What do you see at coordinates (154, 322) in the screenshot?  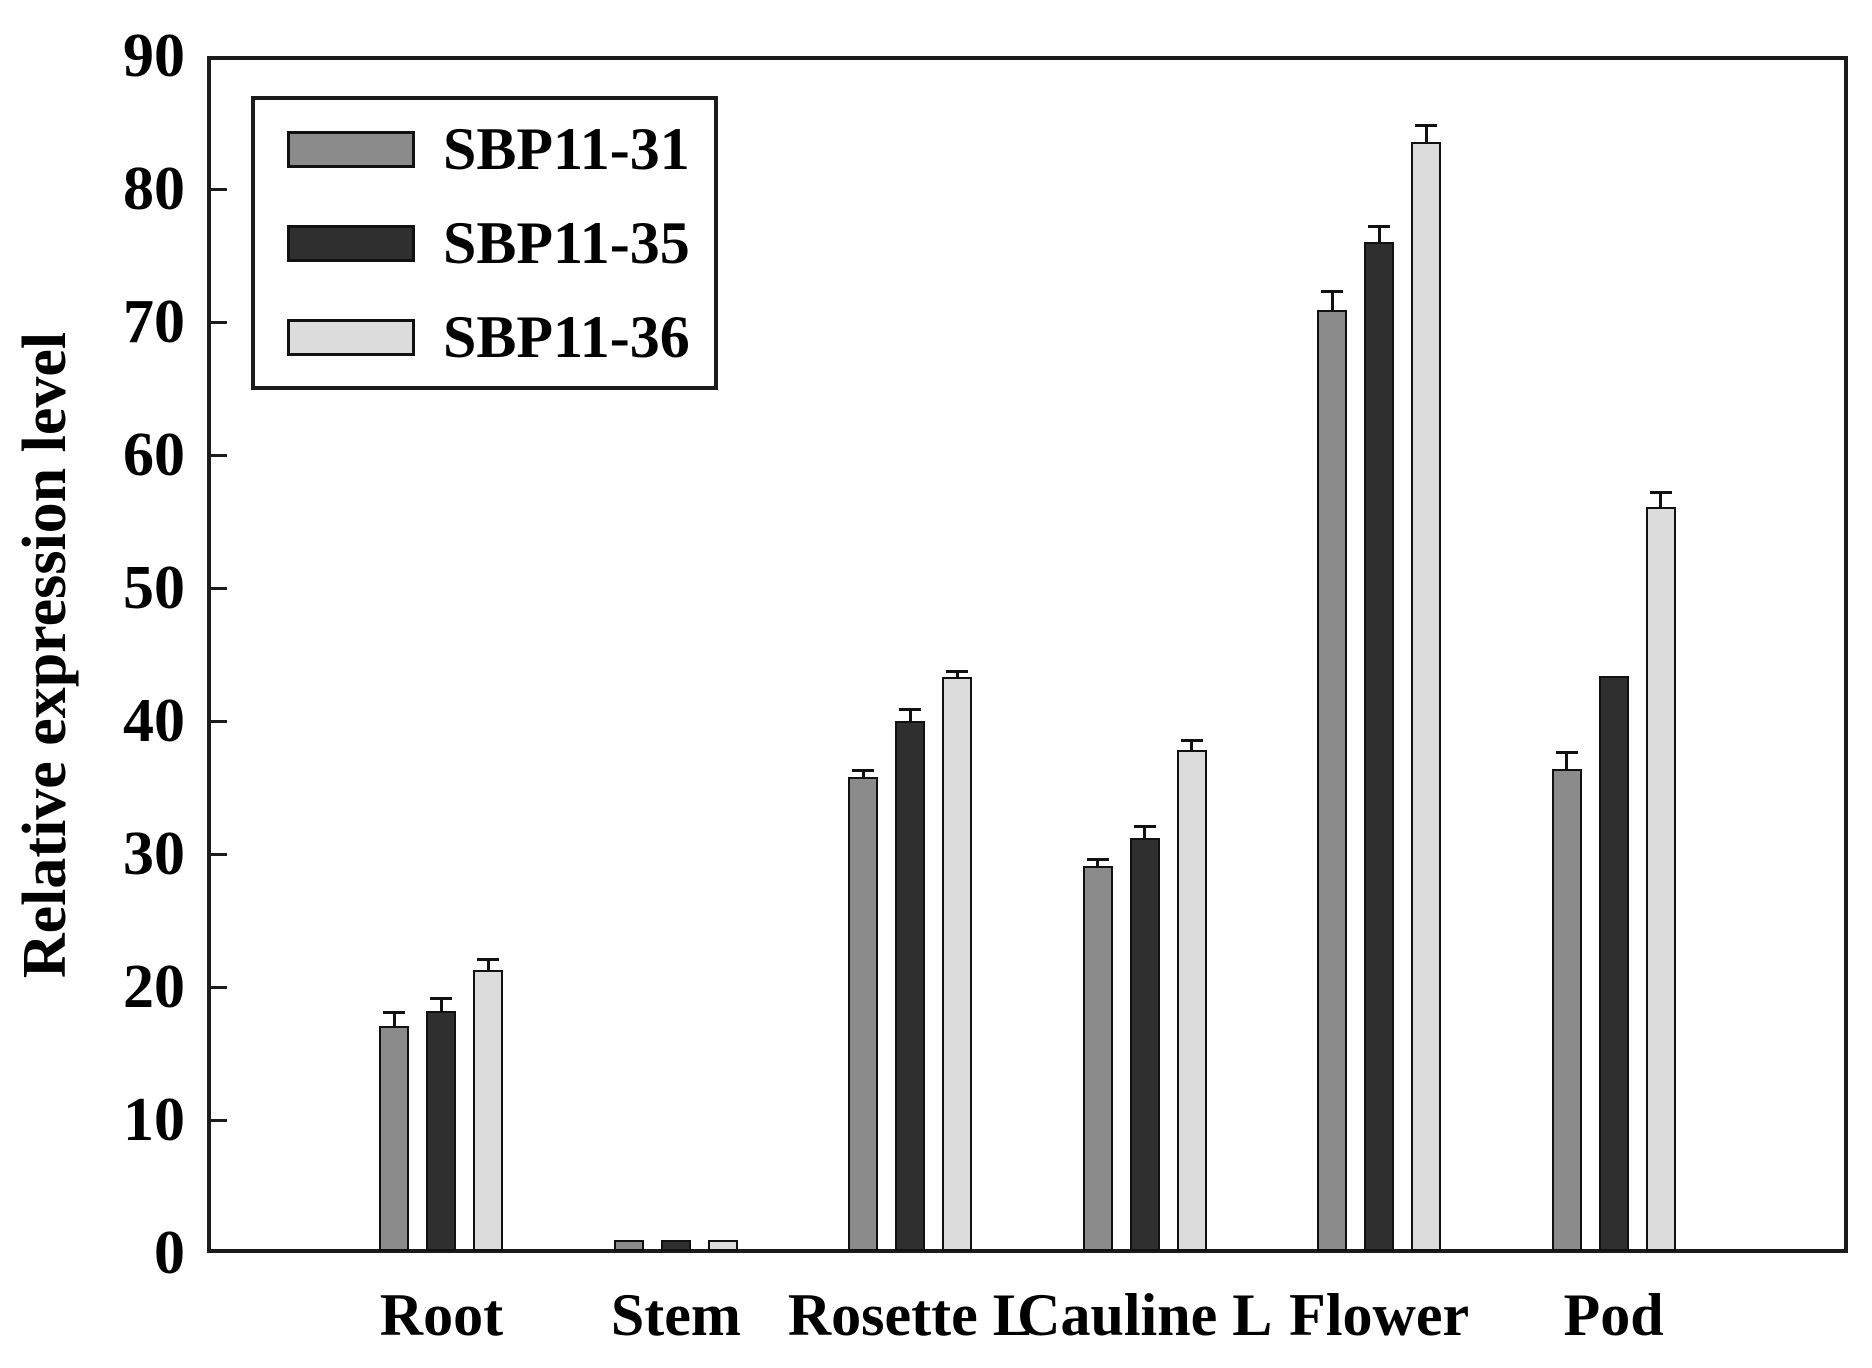 I see `y-tick-label: 70` at bounding box center [154, 322].